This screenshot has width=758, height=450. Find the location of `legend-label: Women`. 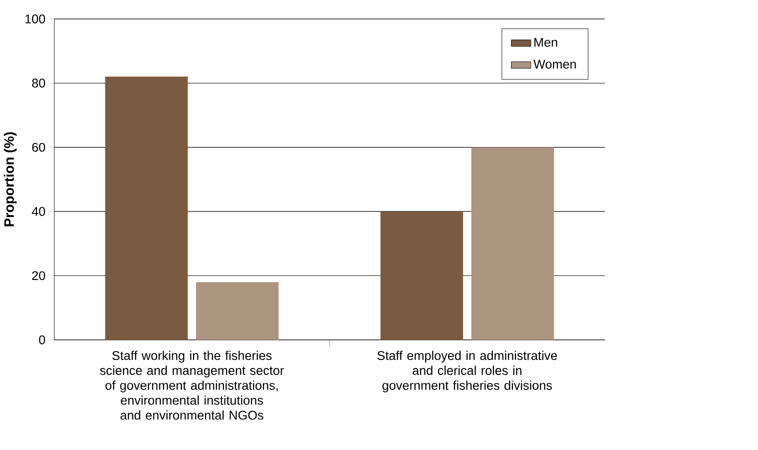

legend-label: Women is located at coordinates (554, 64).